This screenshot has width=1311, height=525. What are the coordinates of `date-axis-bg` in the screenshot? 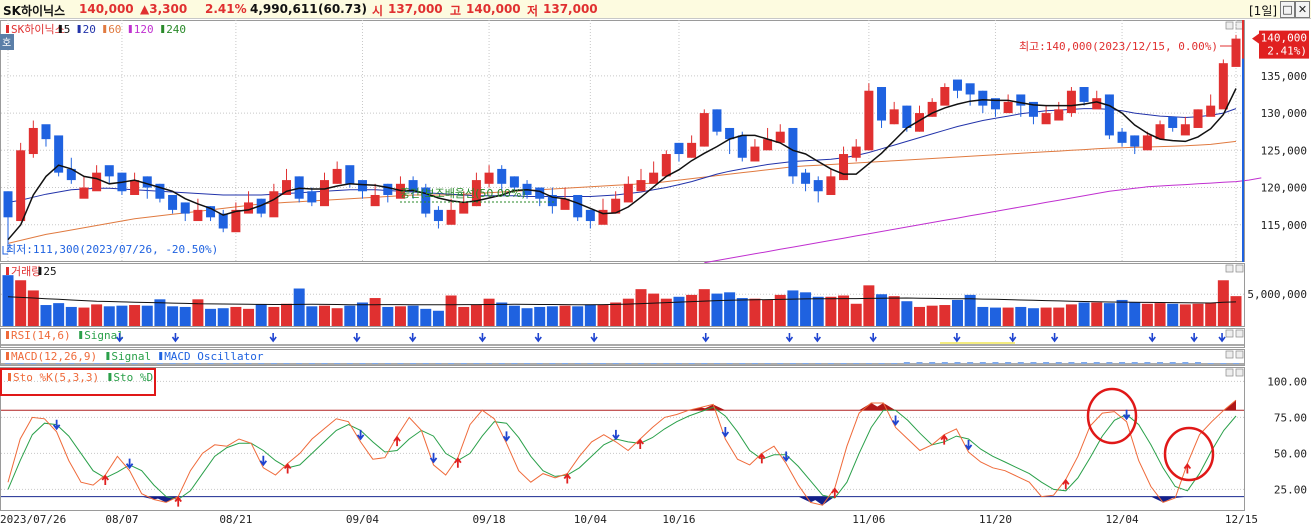 It's located at (655, 518).